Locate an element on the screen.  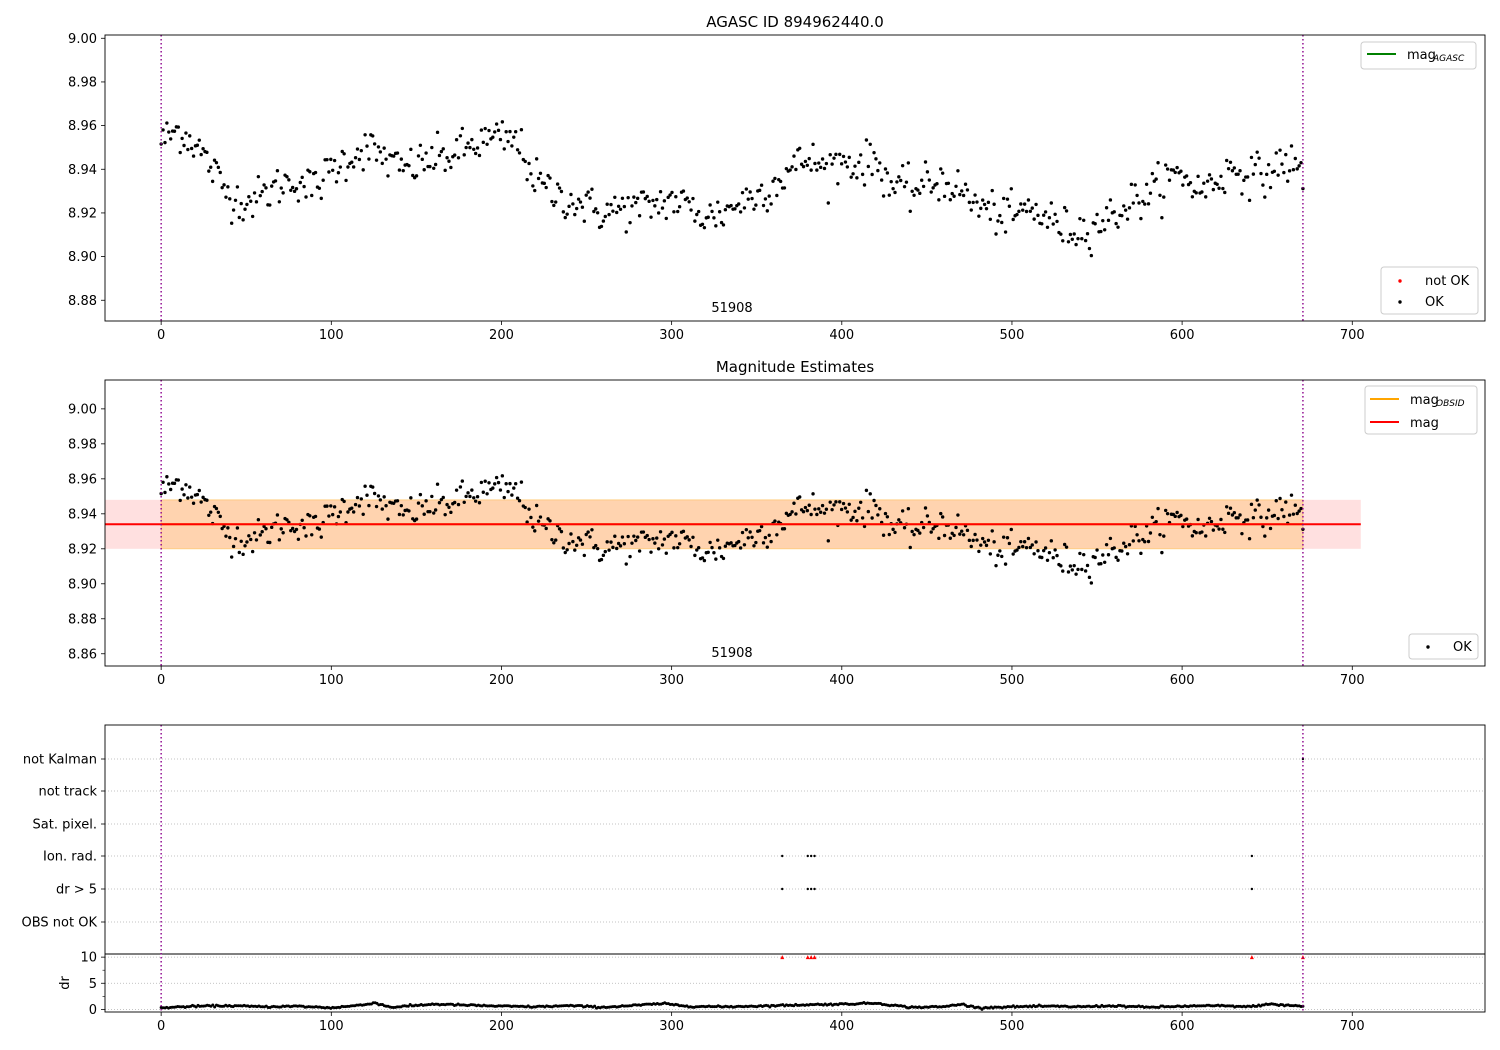
x-tick-label: 300 is located at coordinates (671, 1026).